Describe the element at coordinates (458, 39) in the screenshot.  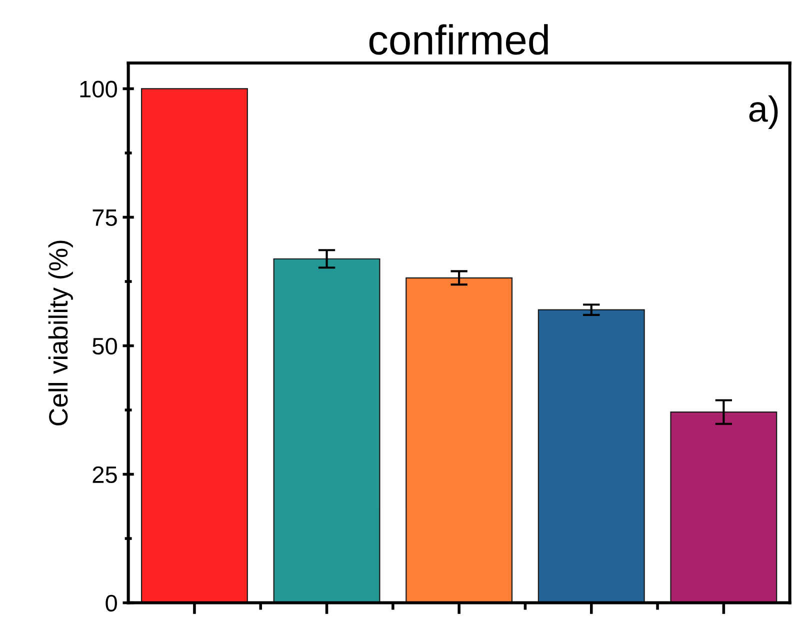
I see `chart-title: confirmed` at that location.